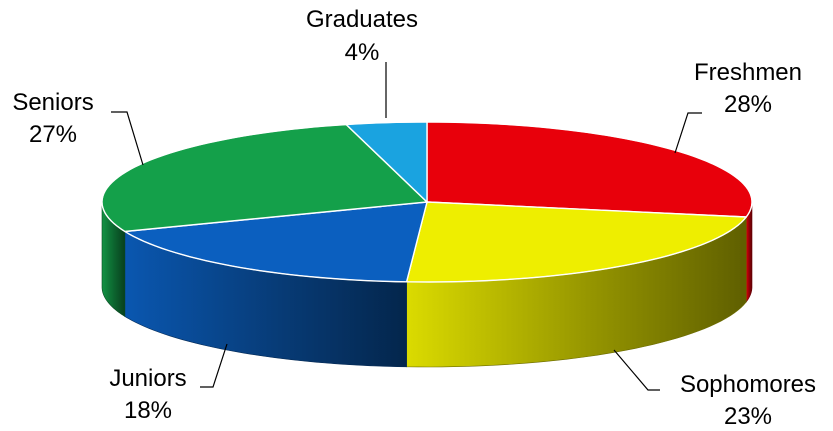  What do you see at coordinates (748, 416) in the screenshot?
I see `value-label-sophomores: 23%` at bounding box center [748, 416].